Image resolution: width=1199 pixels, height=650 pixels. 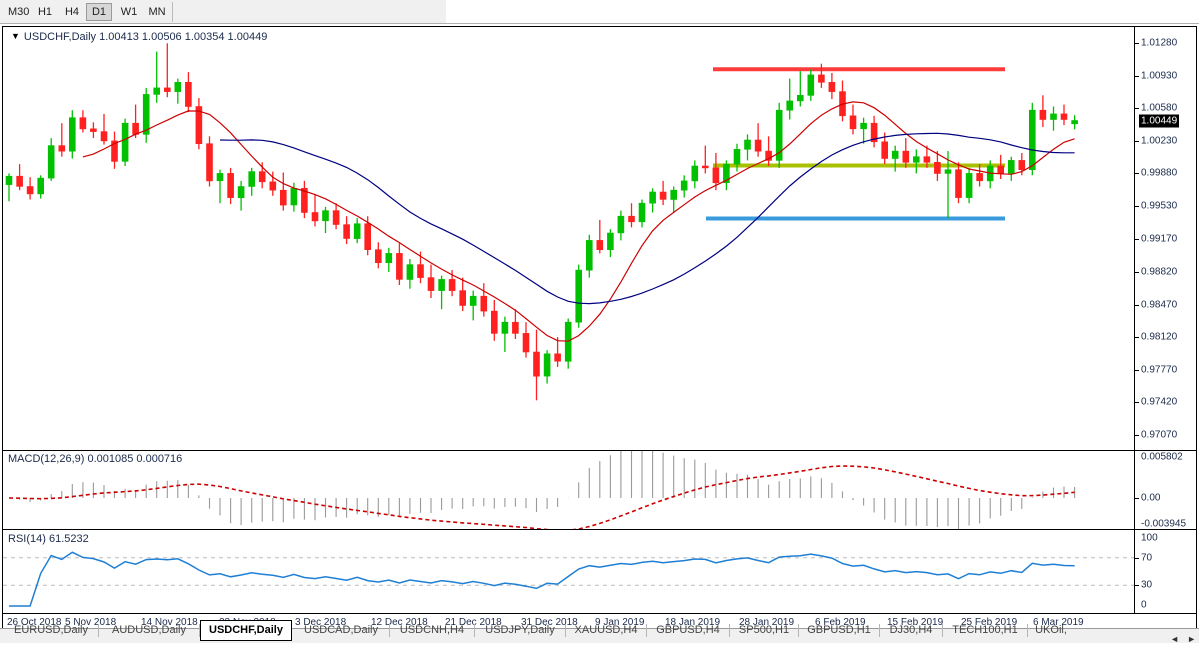 I want to click on symbol-tab-xauusd-h4: XAUUSD,H4, so click(x=606, y=630).